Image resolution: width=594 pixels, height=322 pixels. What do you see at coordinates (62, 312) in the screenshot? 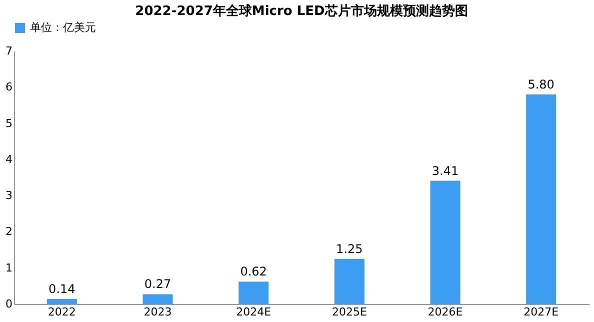
I see `x-tick-label: 2022` at bounding box center [62, 312].